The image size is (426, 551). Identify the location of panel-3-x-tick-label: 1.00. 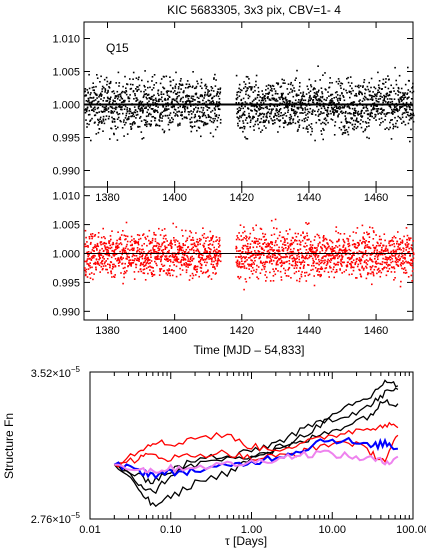
(251, 530).